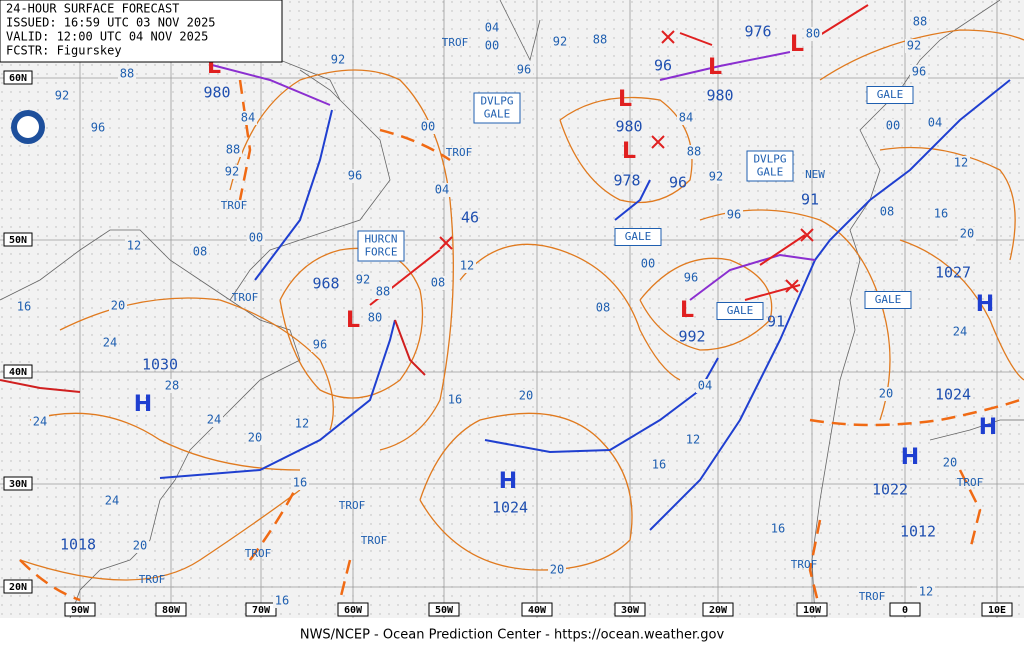 Image resolution: width=1024 pixels, height=652 pixels. Describe the element at coordinates (64, 51) in the screenshot. I see `header-forecaster: FCSTR: Figurskey` at that location.